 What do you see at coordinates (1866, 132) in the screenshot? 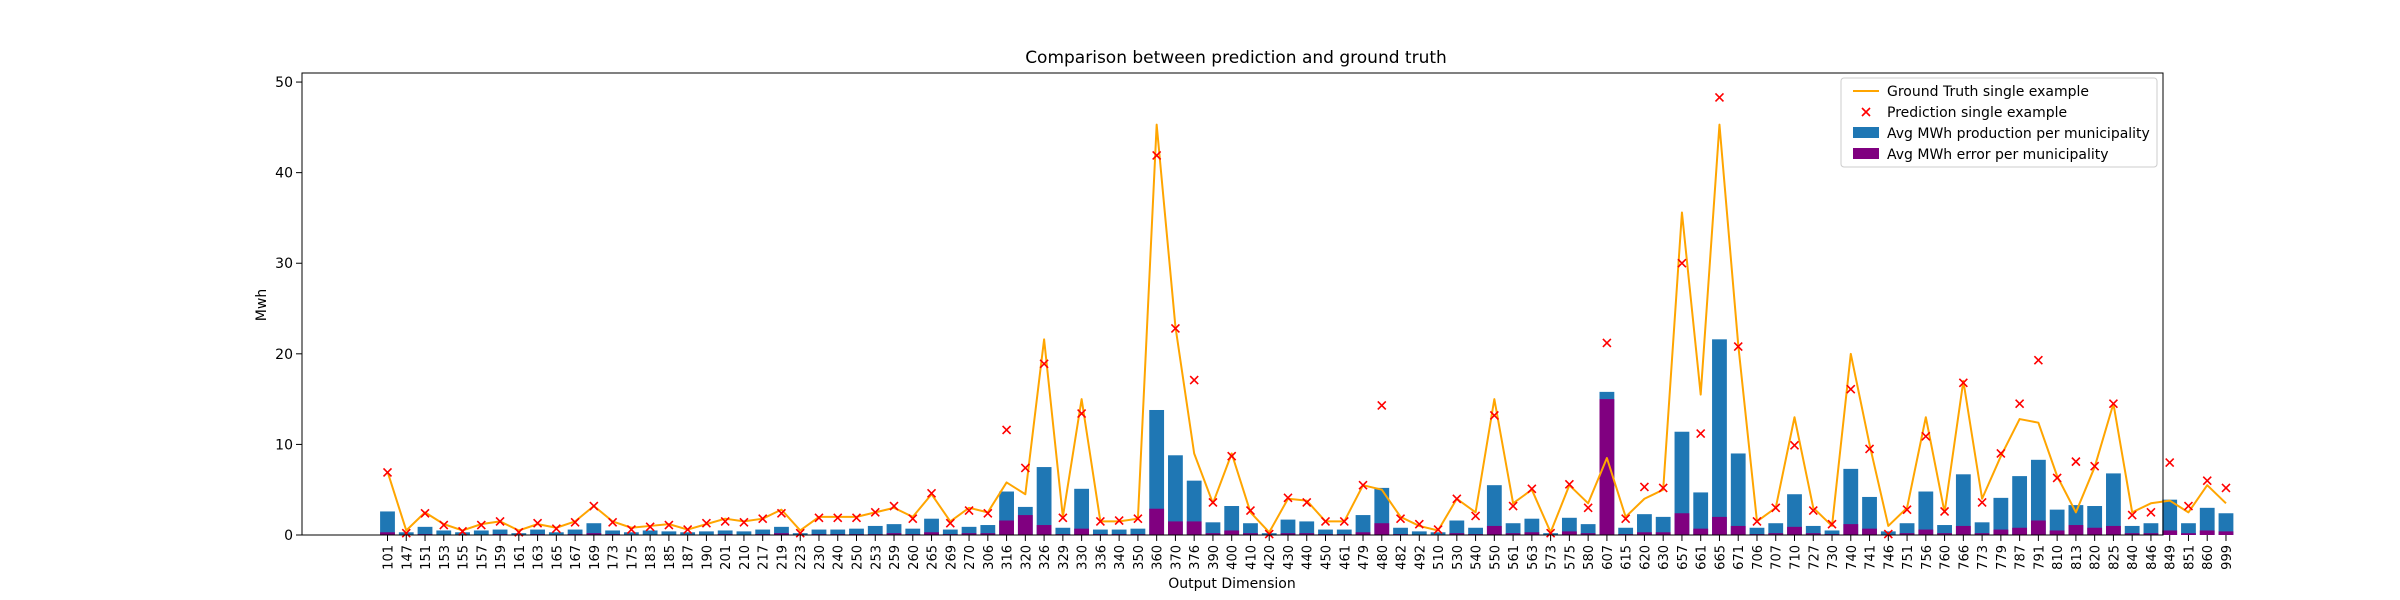
I see `legend-handle-production` at bounding box center [1866, 132].